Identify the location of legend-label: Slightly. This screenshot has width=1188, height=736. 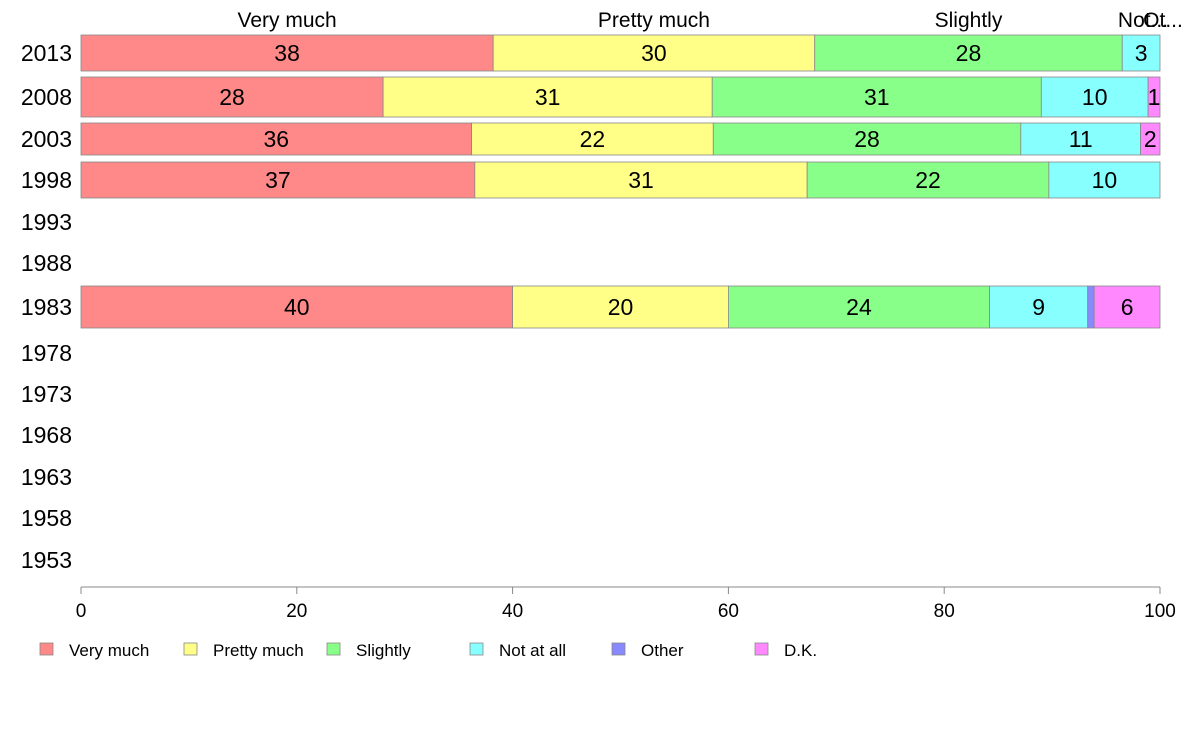
(383, 650).